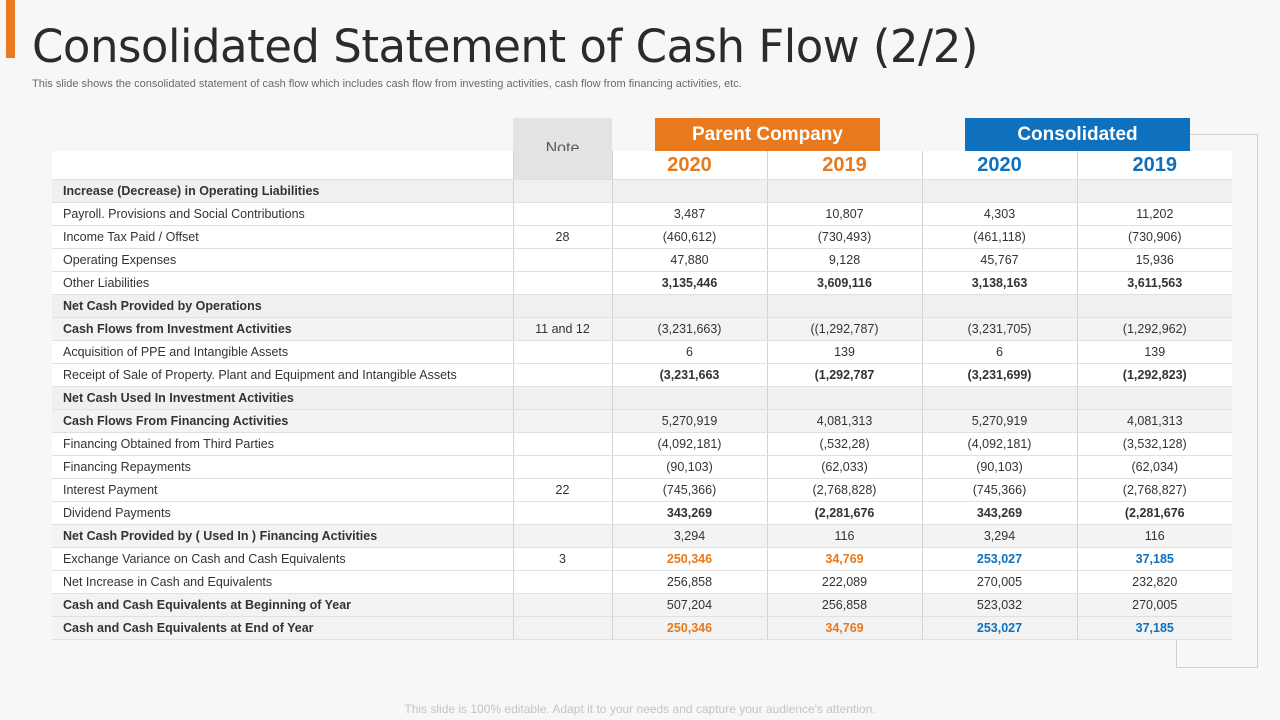 The height and width of the screenshot is (720, 1280). Describe the element at coordinates (1154, 421) in the screenshot. I see `cell-consolidated-2019: 4,081,313` at that location.